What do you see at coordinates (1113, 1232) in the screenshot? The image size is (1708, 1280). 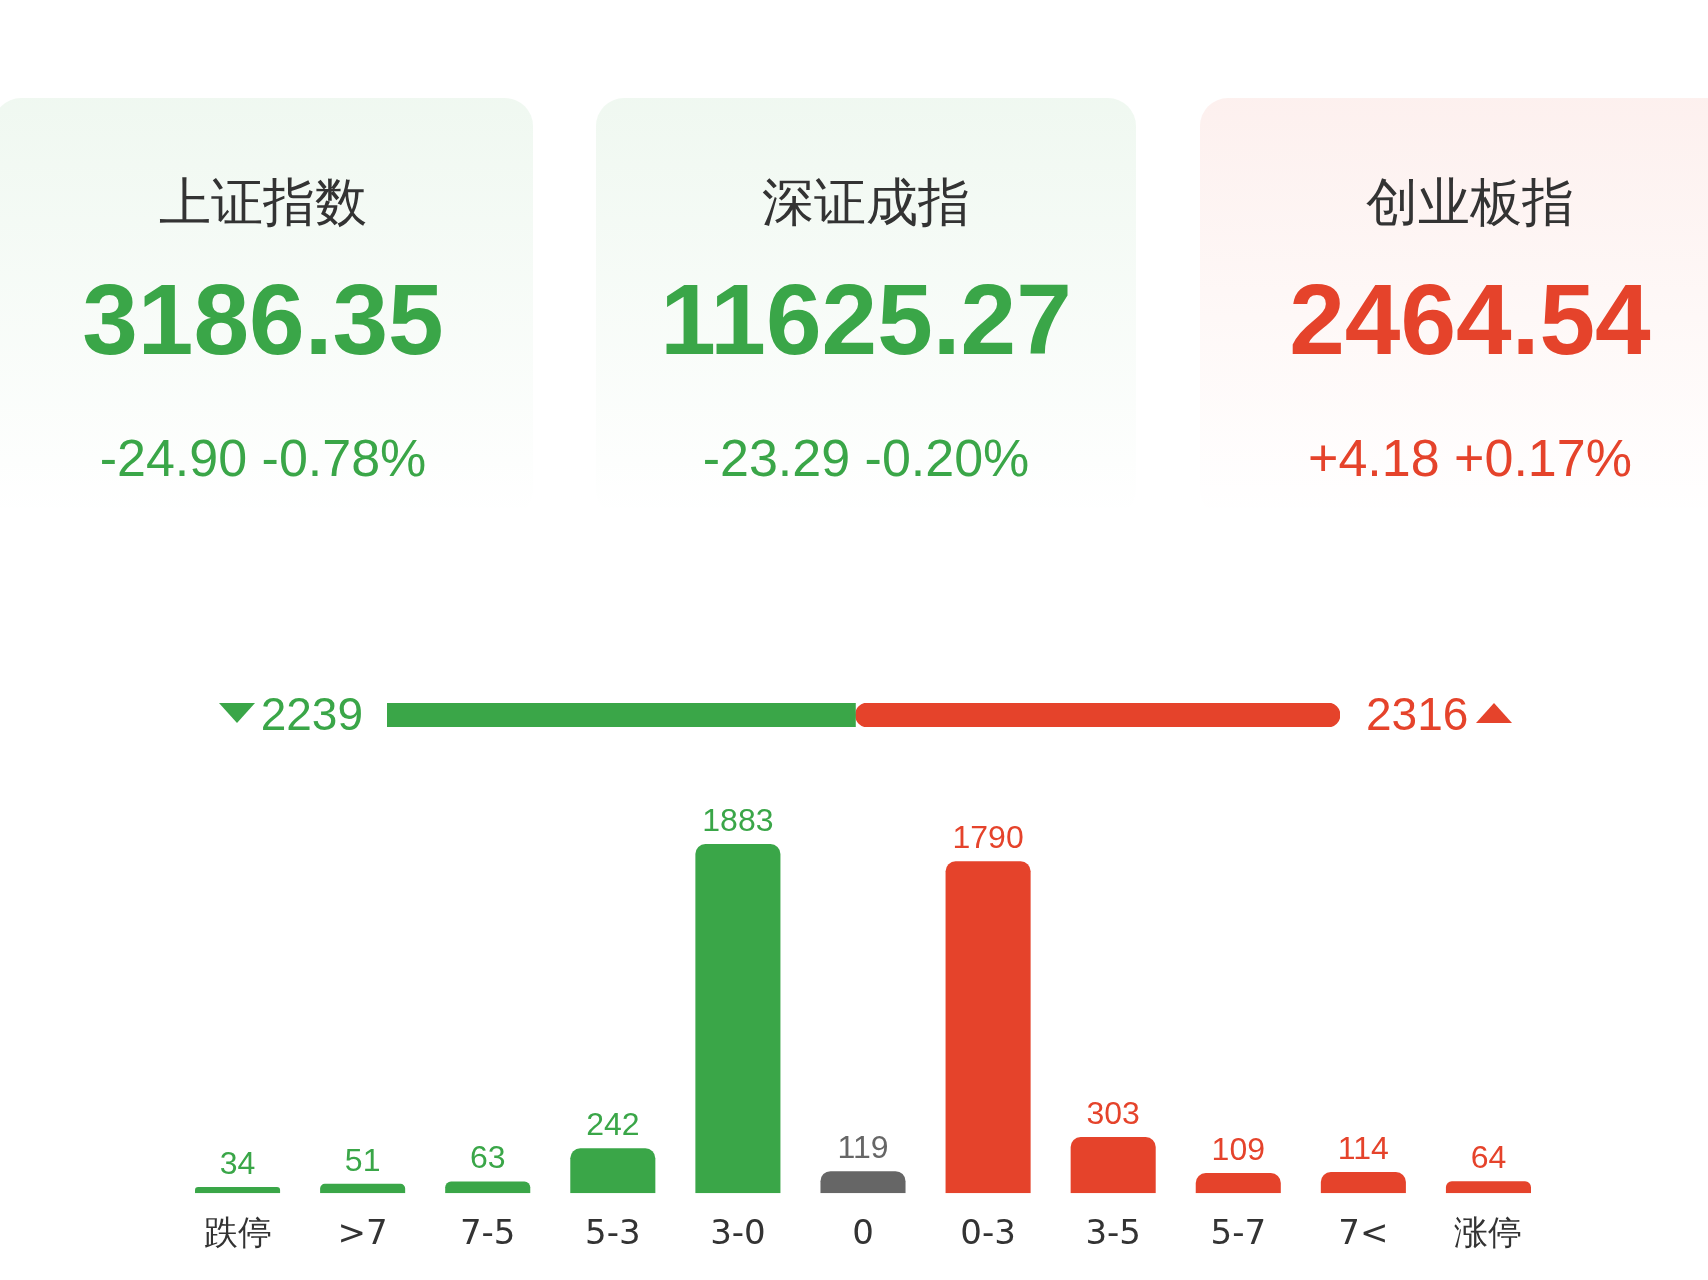 I see `x-tick-label: 3-5` at bounding box center [1113, 1232].